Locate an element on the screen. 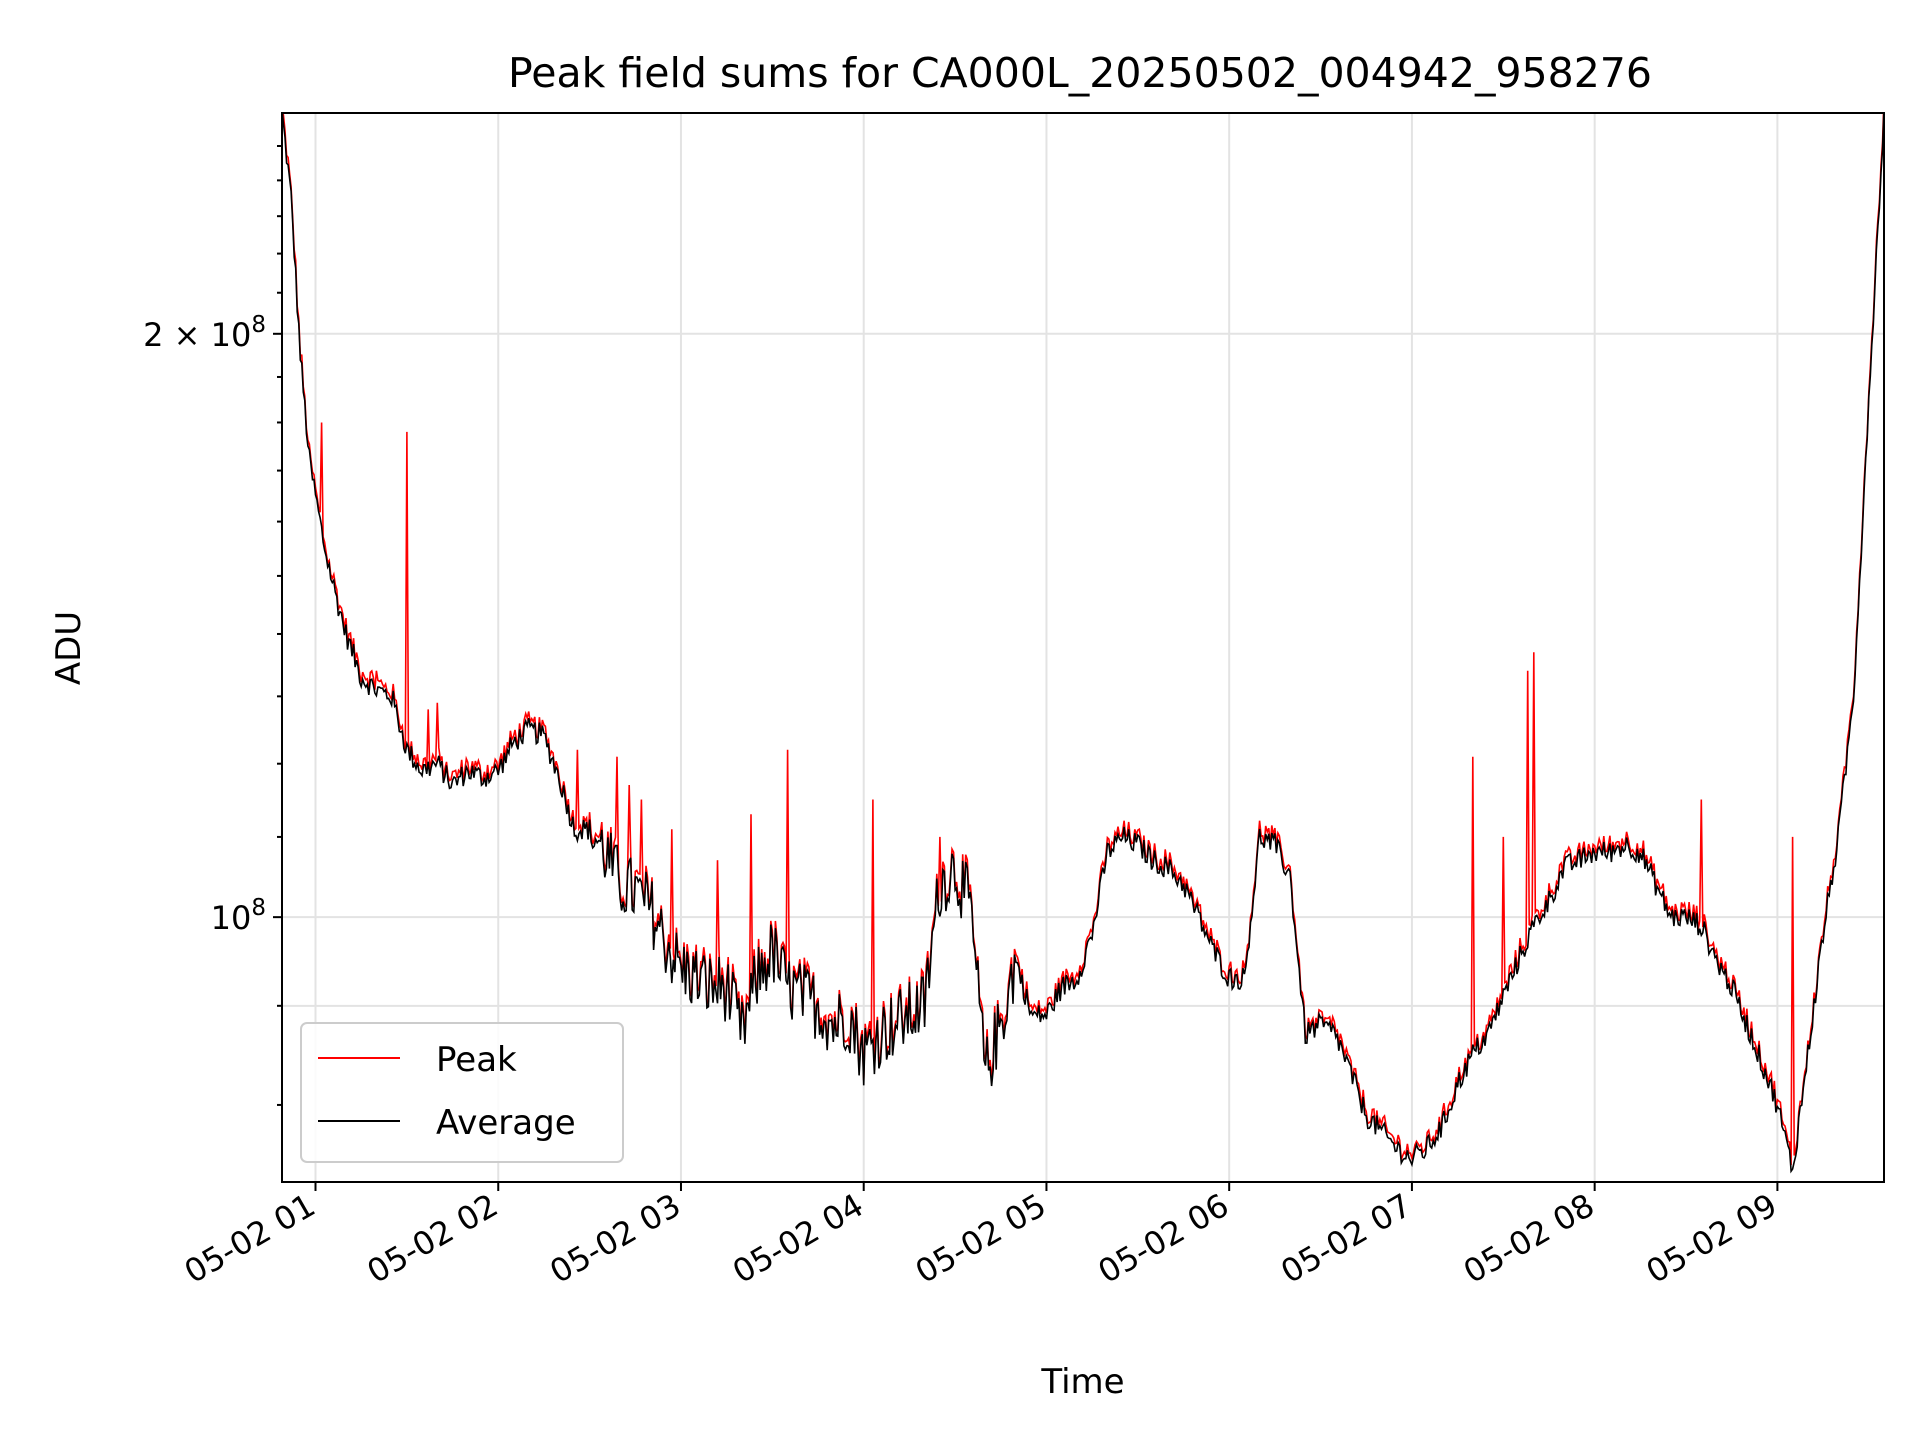 The height and width of the screenshot is (1440, 1920). y-tick-coef: 2 × is located at coordinates (177, 335).